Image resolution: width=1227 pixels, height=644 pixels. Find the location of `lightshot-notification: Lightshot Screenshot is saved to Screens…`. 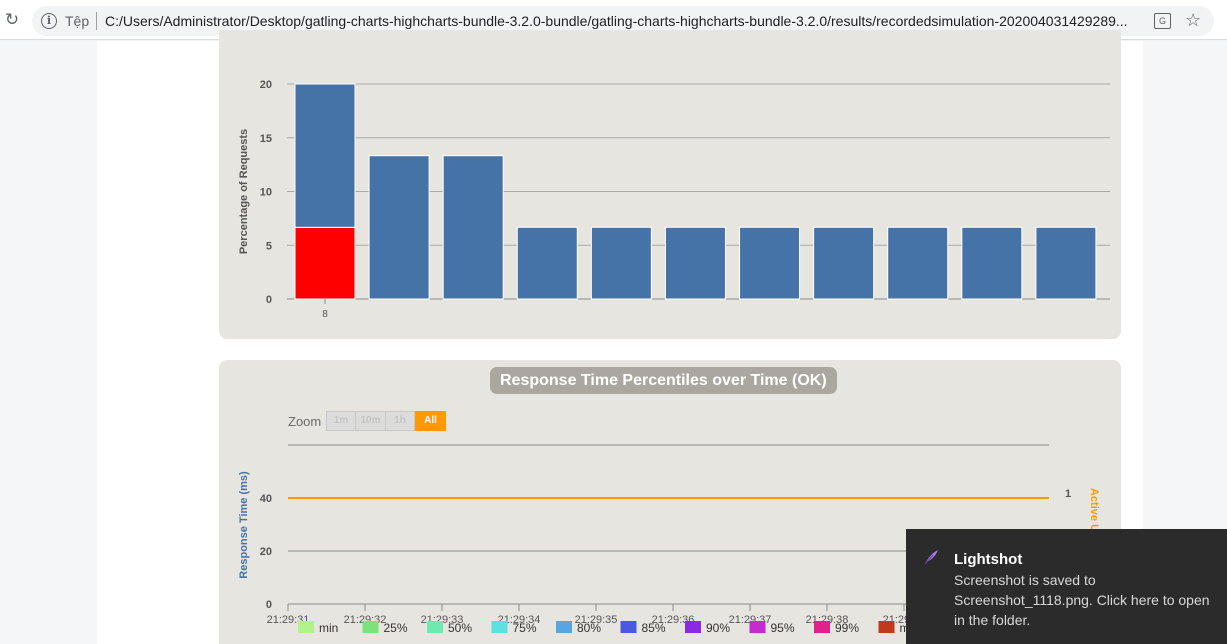

lightshot-notification: Lightshot Screenshot is saved to Screens… is located at coordinates (1066, 586).